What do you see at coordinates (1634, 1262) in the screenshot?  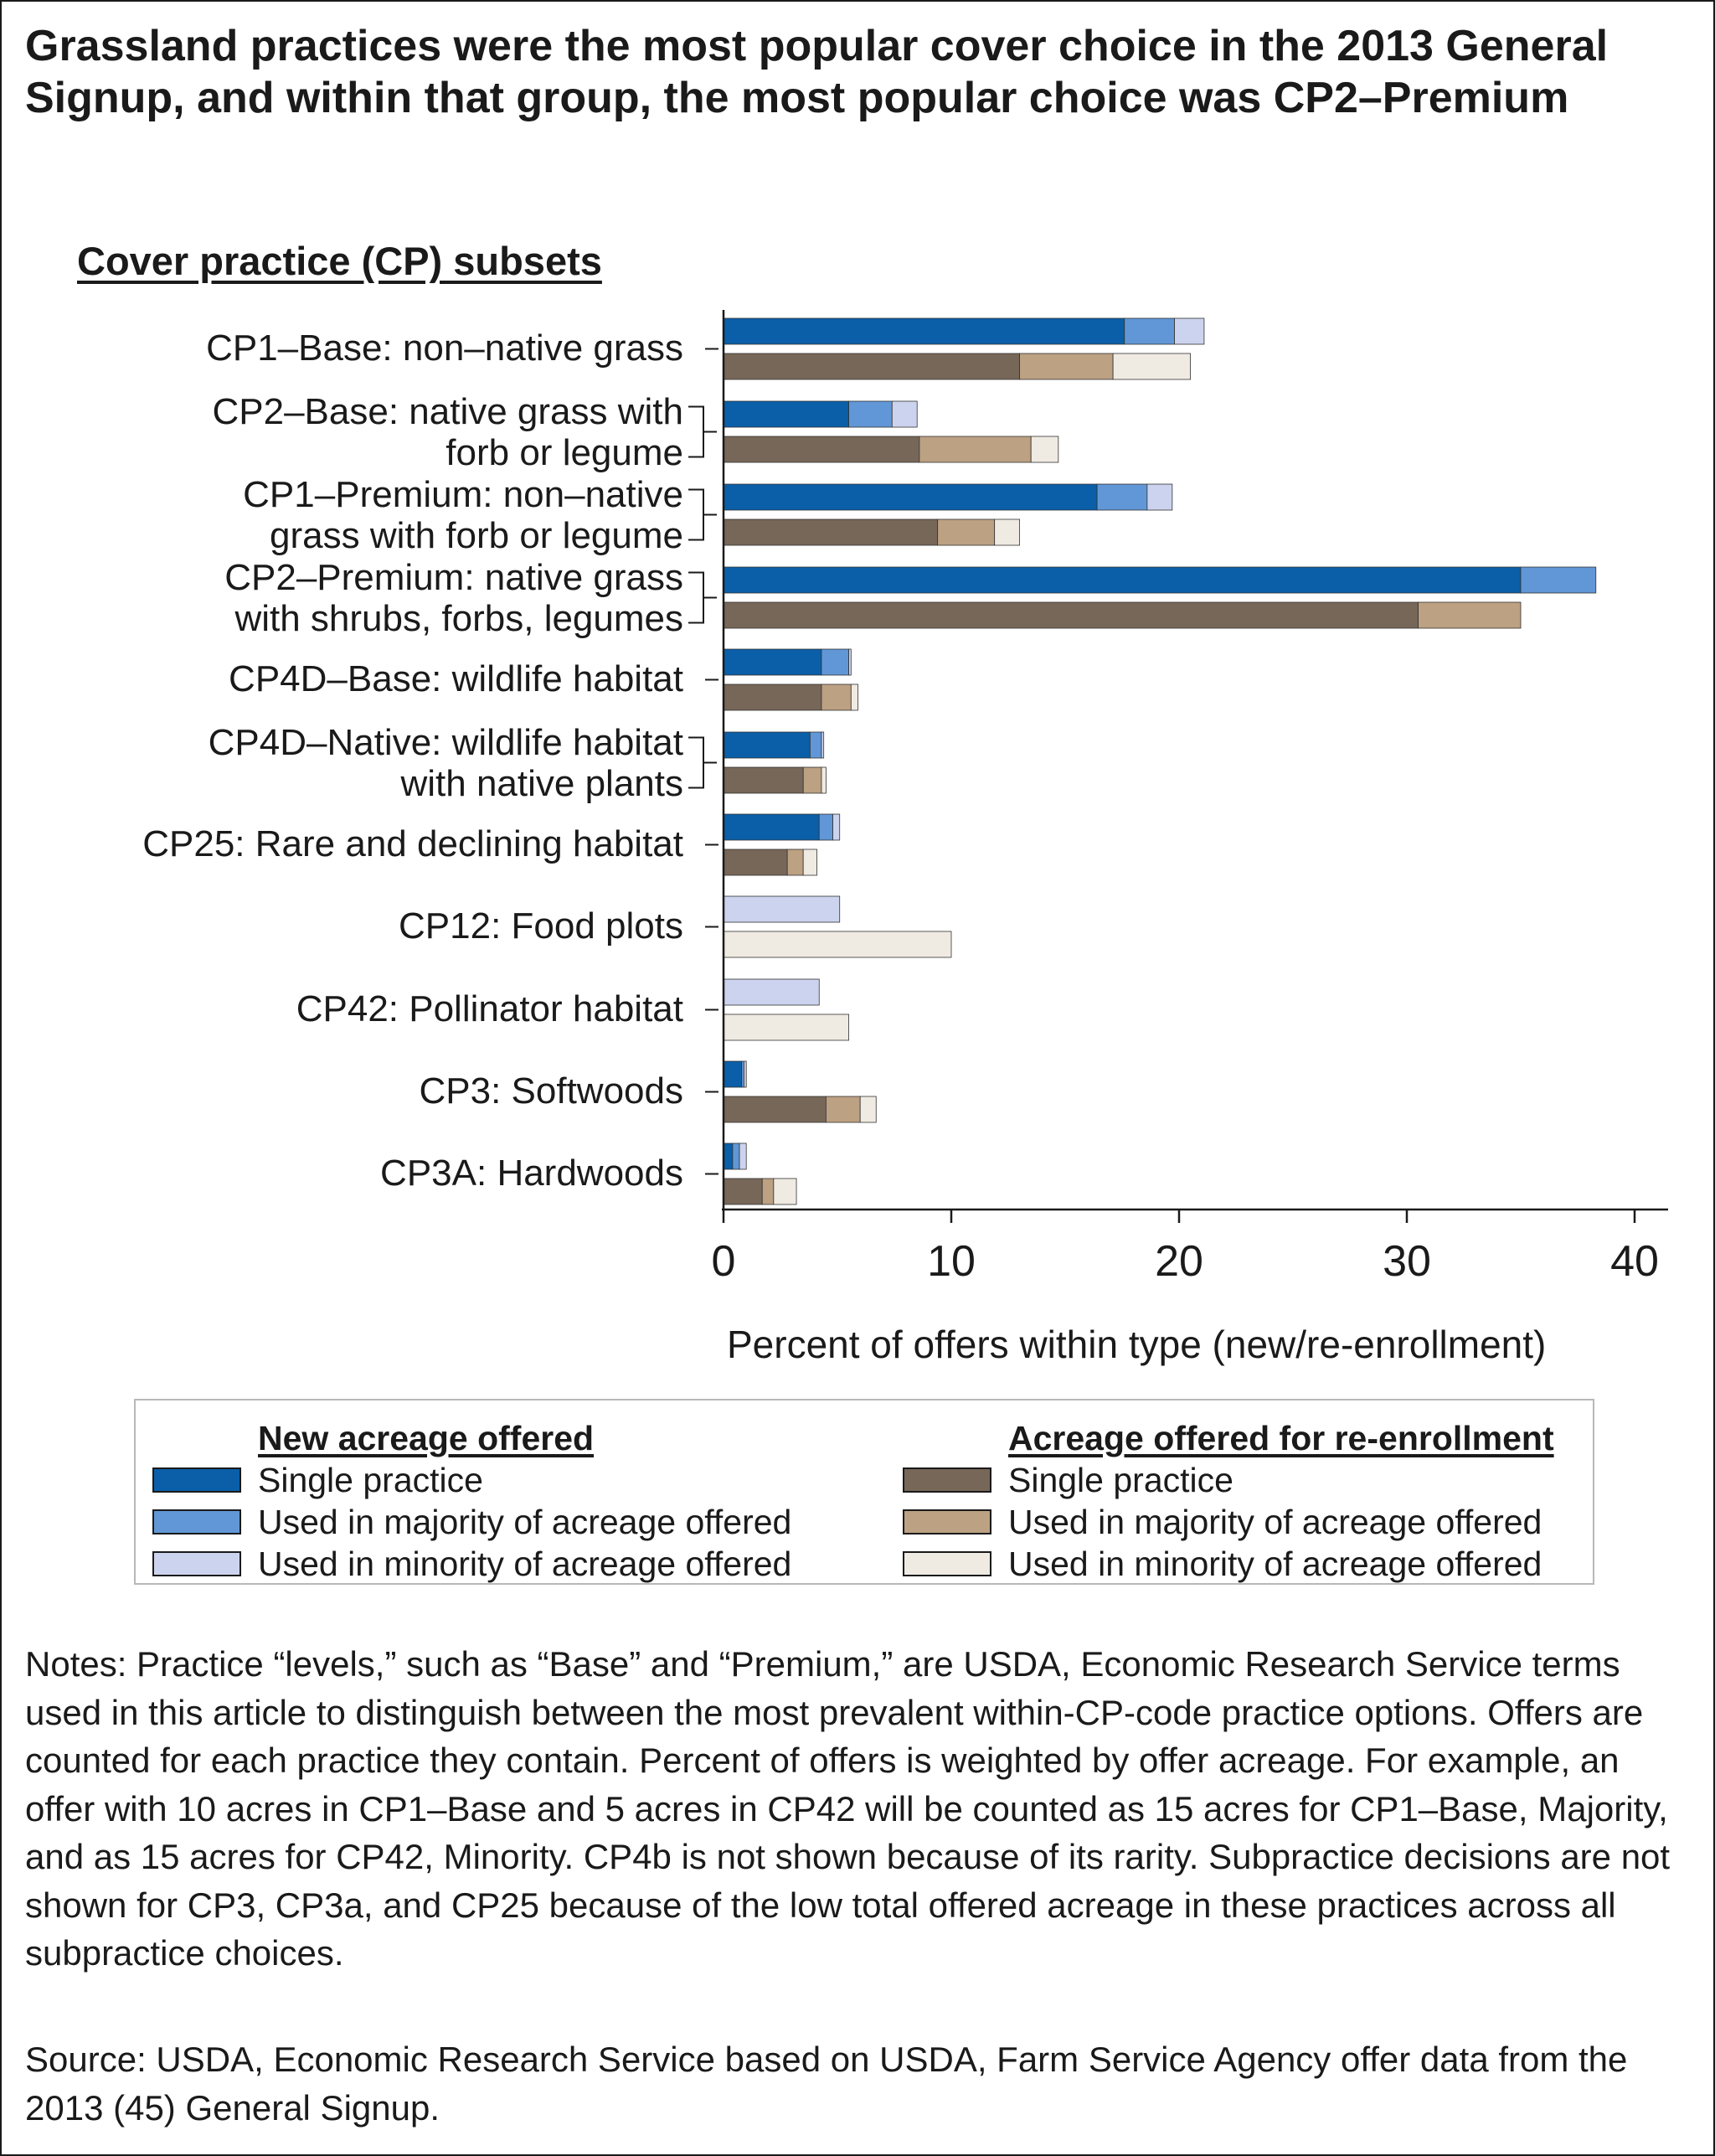 I see `x-tick-label-40: 40` at bounding box center [1634, 1262].